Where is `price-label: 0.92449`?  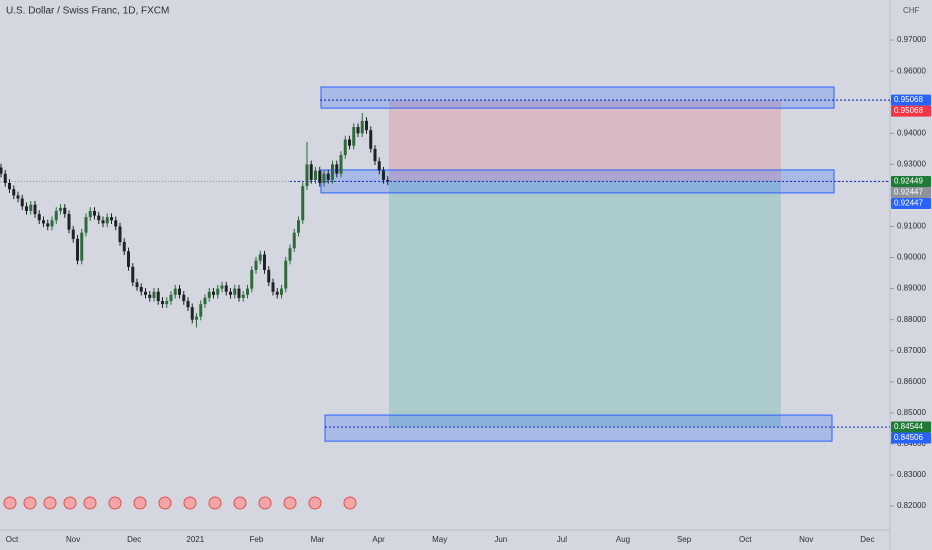
price-label: 0.92449 is located at coordinates (908, 181).